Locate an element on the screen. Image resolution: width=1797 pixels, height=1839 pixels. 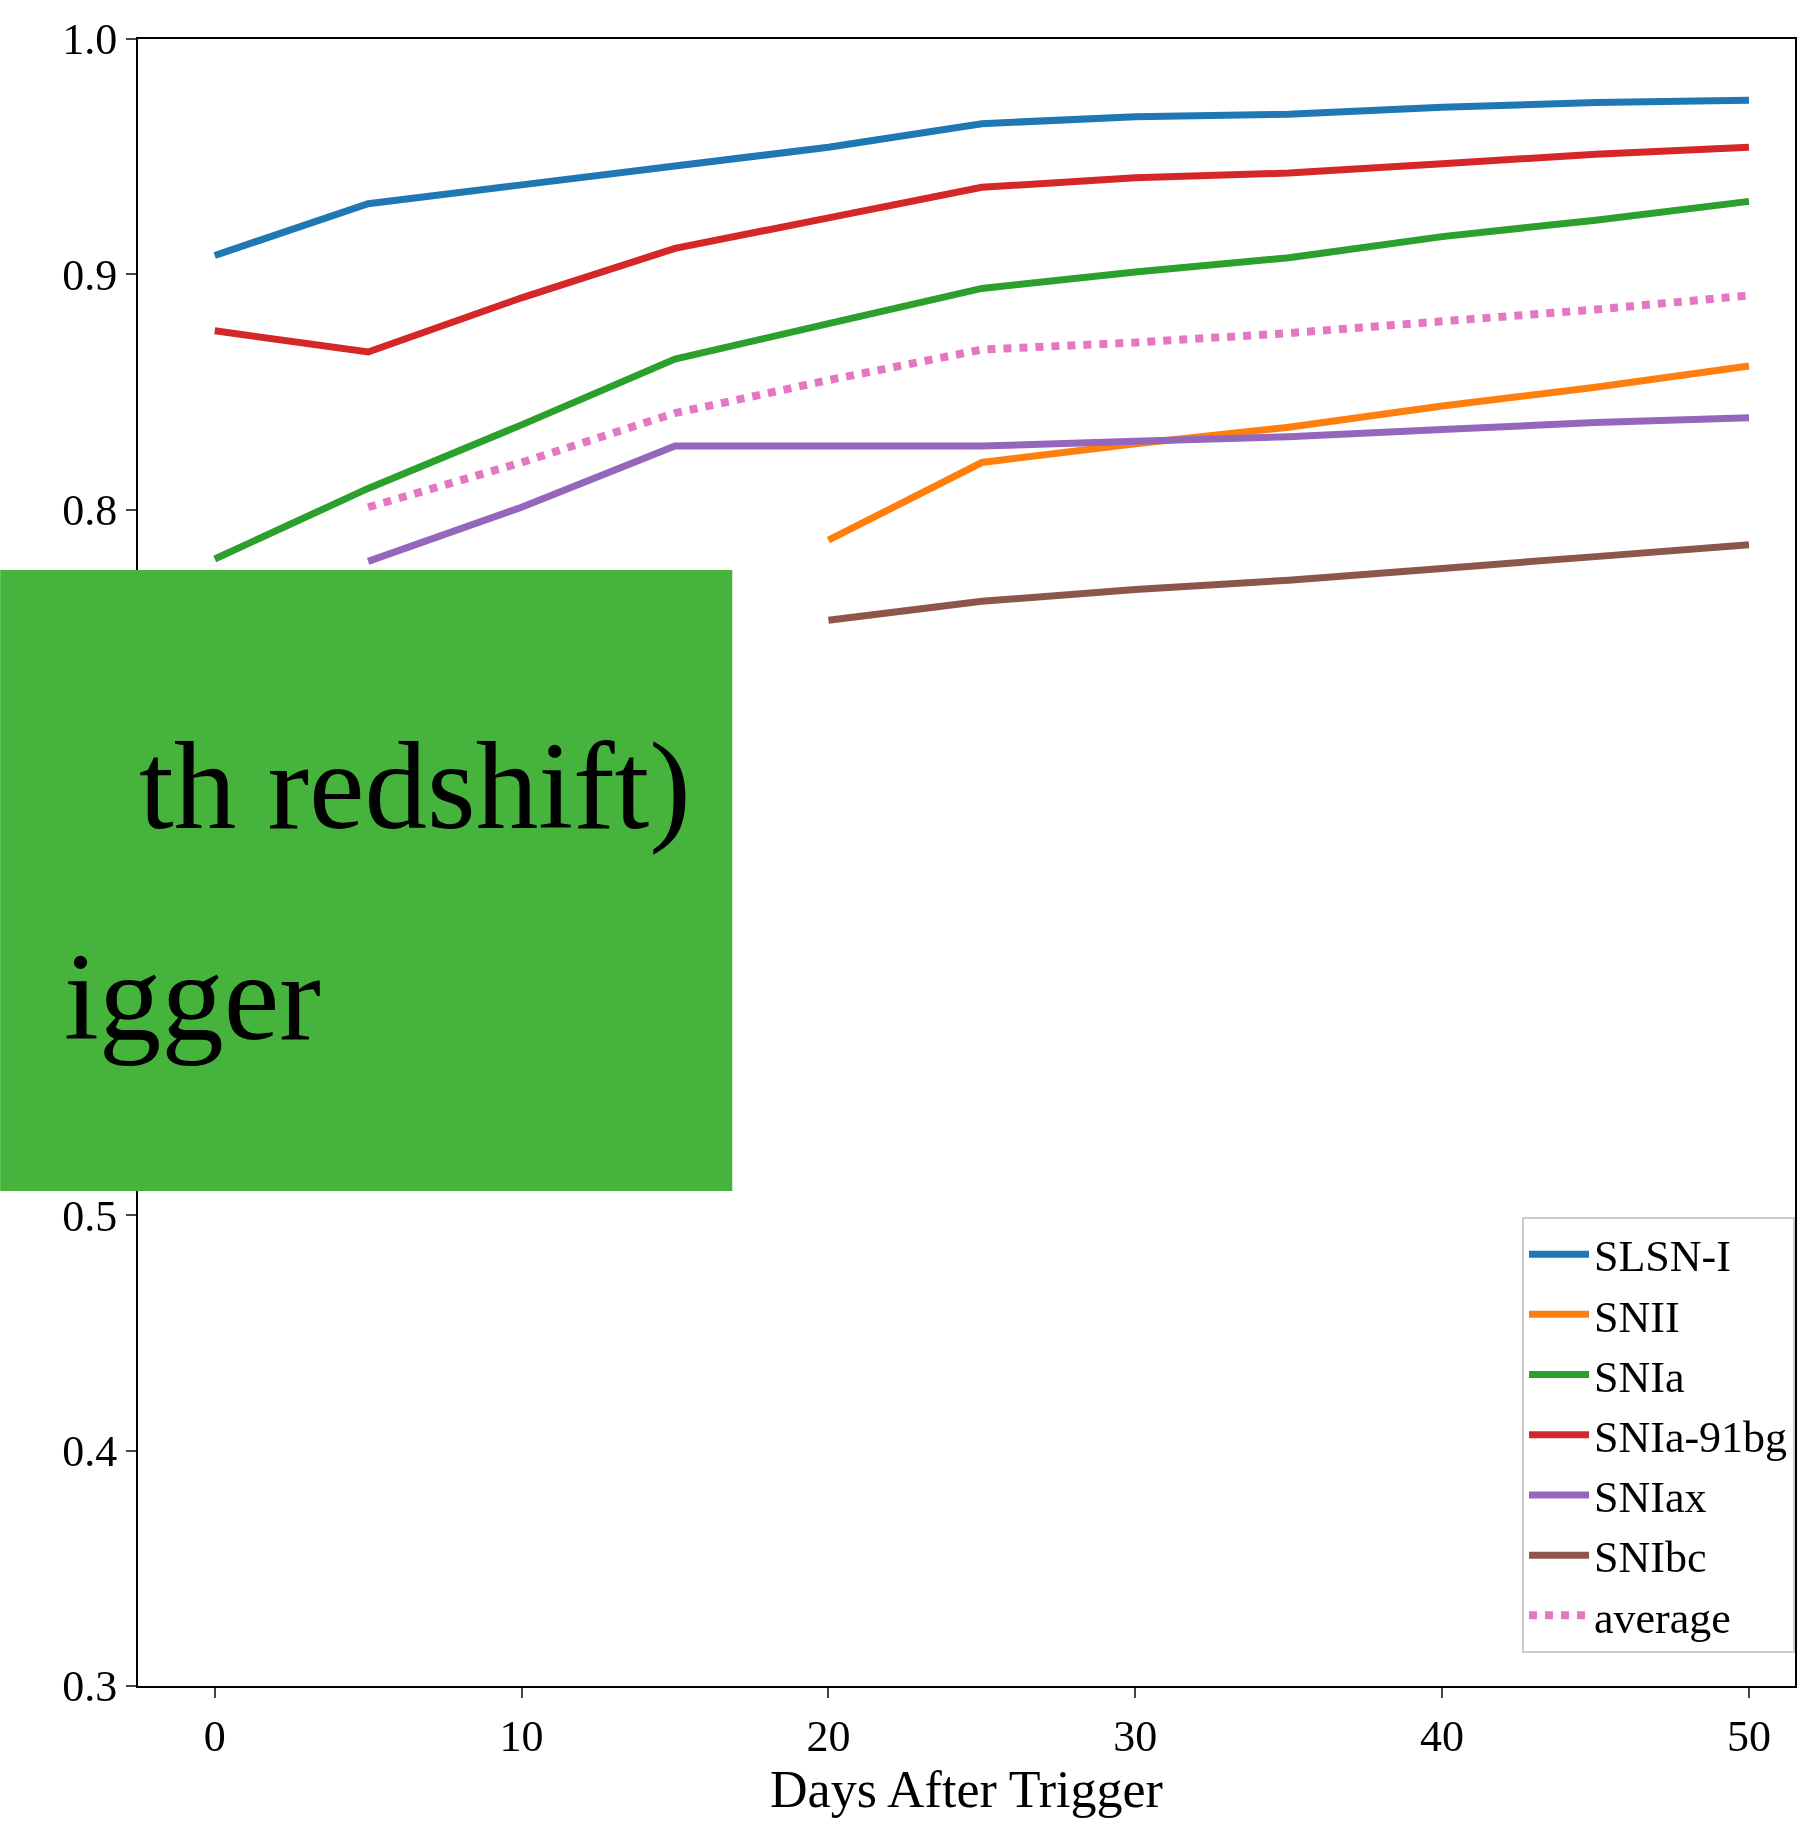
legend-label: SNII is located at coordinates (1637, 1317).